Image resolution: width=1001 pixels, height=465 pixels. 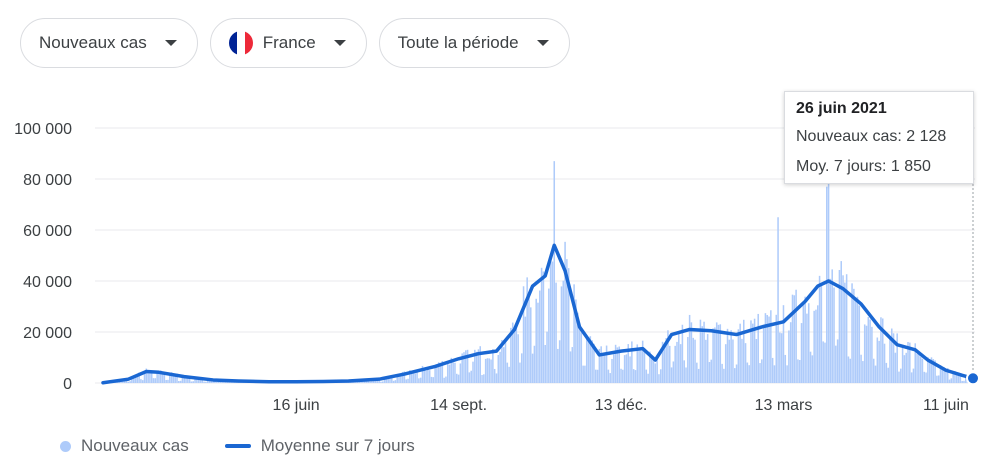 What do you see at coordinates (973, 378) in the screenshot?
I see `hover-point` at bounding box center [973, 378].